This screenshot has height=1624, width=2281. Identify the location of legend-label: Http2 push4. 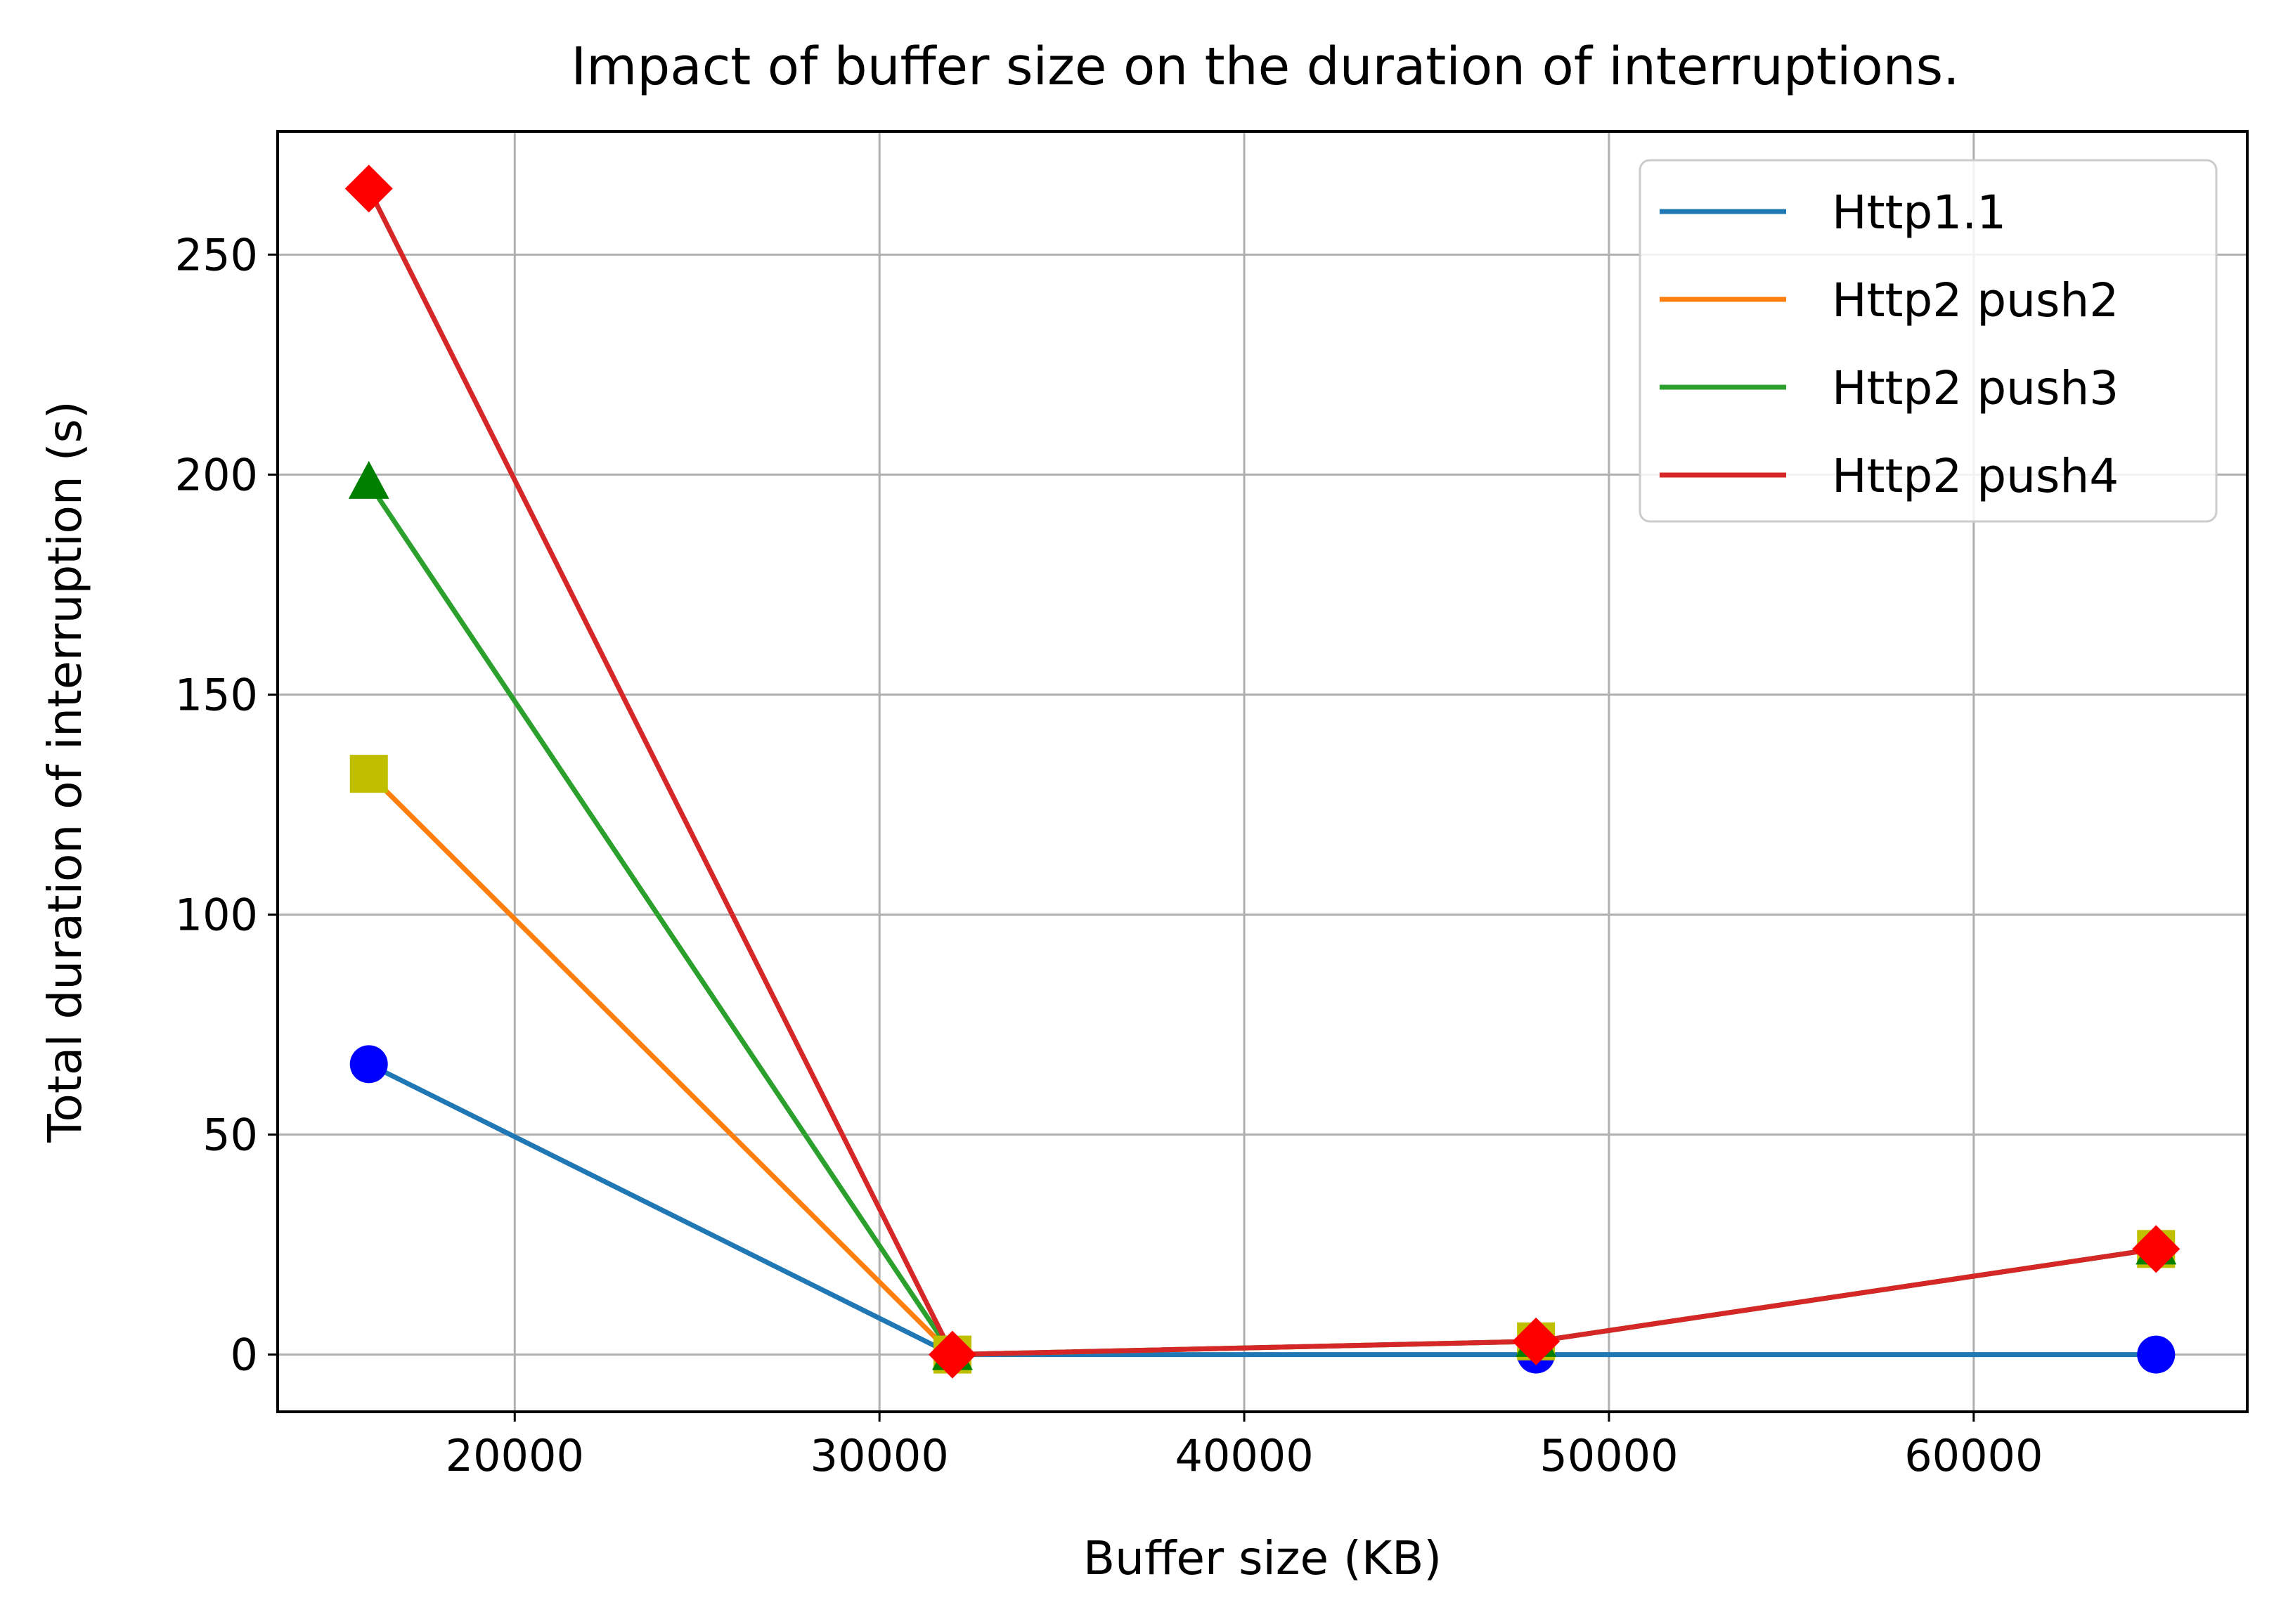
(1976, 476).